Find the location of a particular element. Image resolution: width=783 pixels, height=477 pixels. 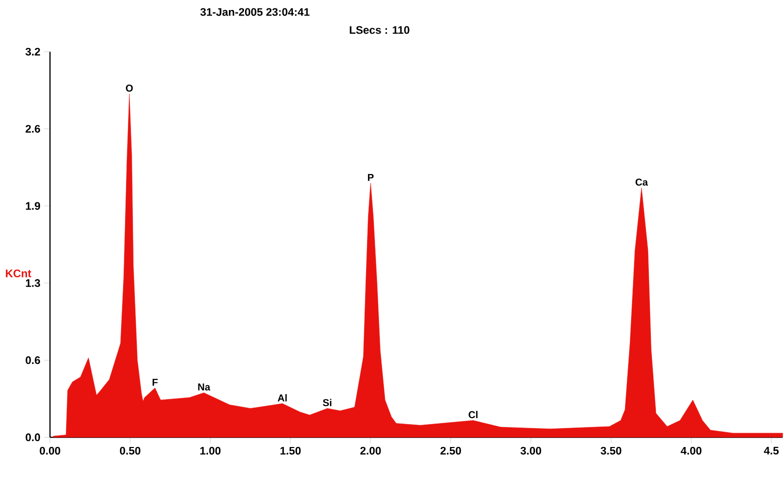

annotation: Al is located at coordinates (282, 398).